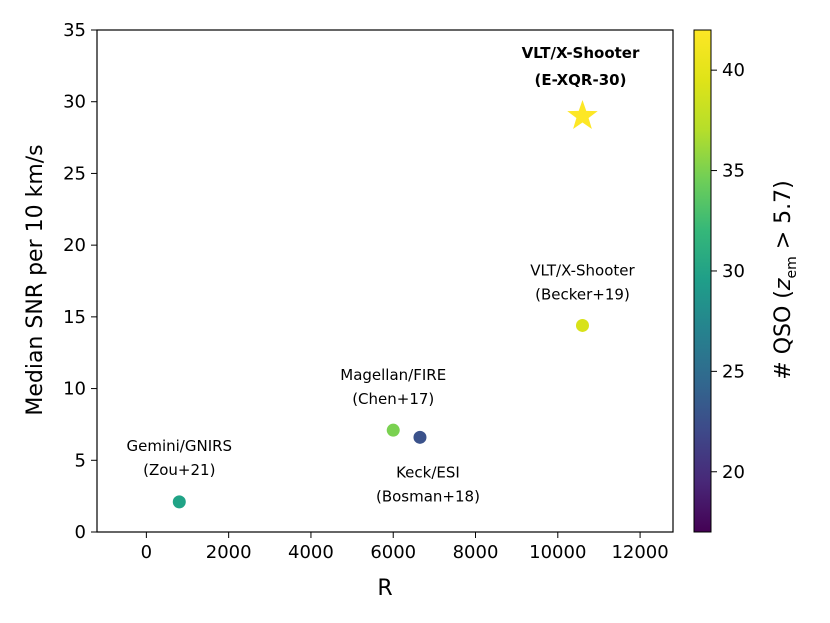 The image size is (830, 623). I want to click on annotation-reference: (E-XQR-30), so click(581, 80).